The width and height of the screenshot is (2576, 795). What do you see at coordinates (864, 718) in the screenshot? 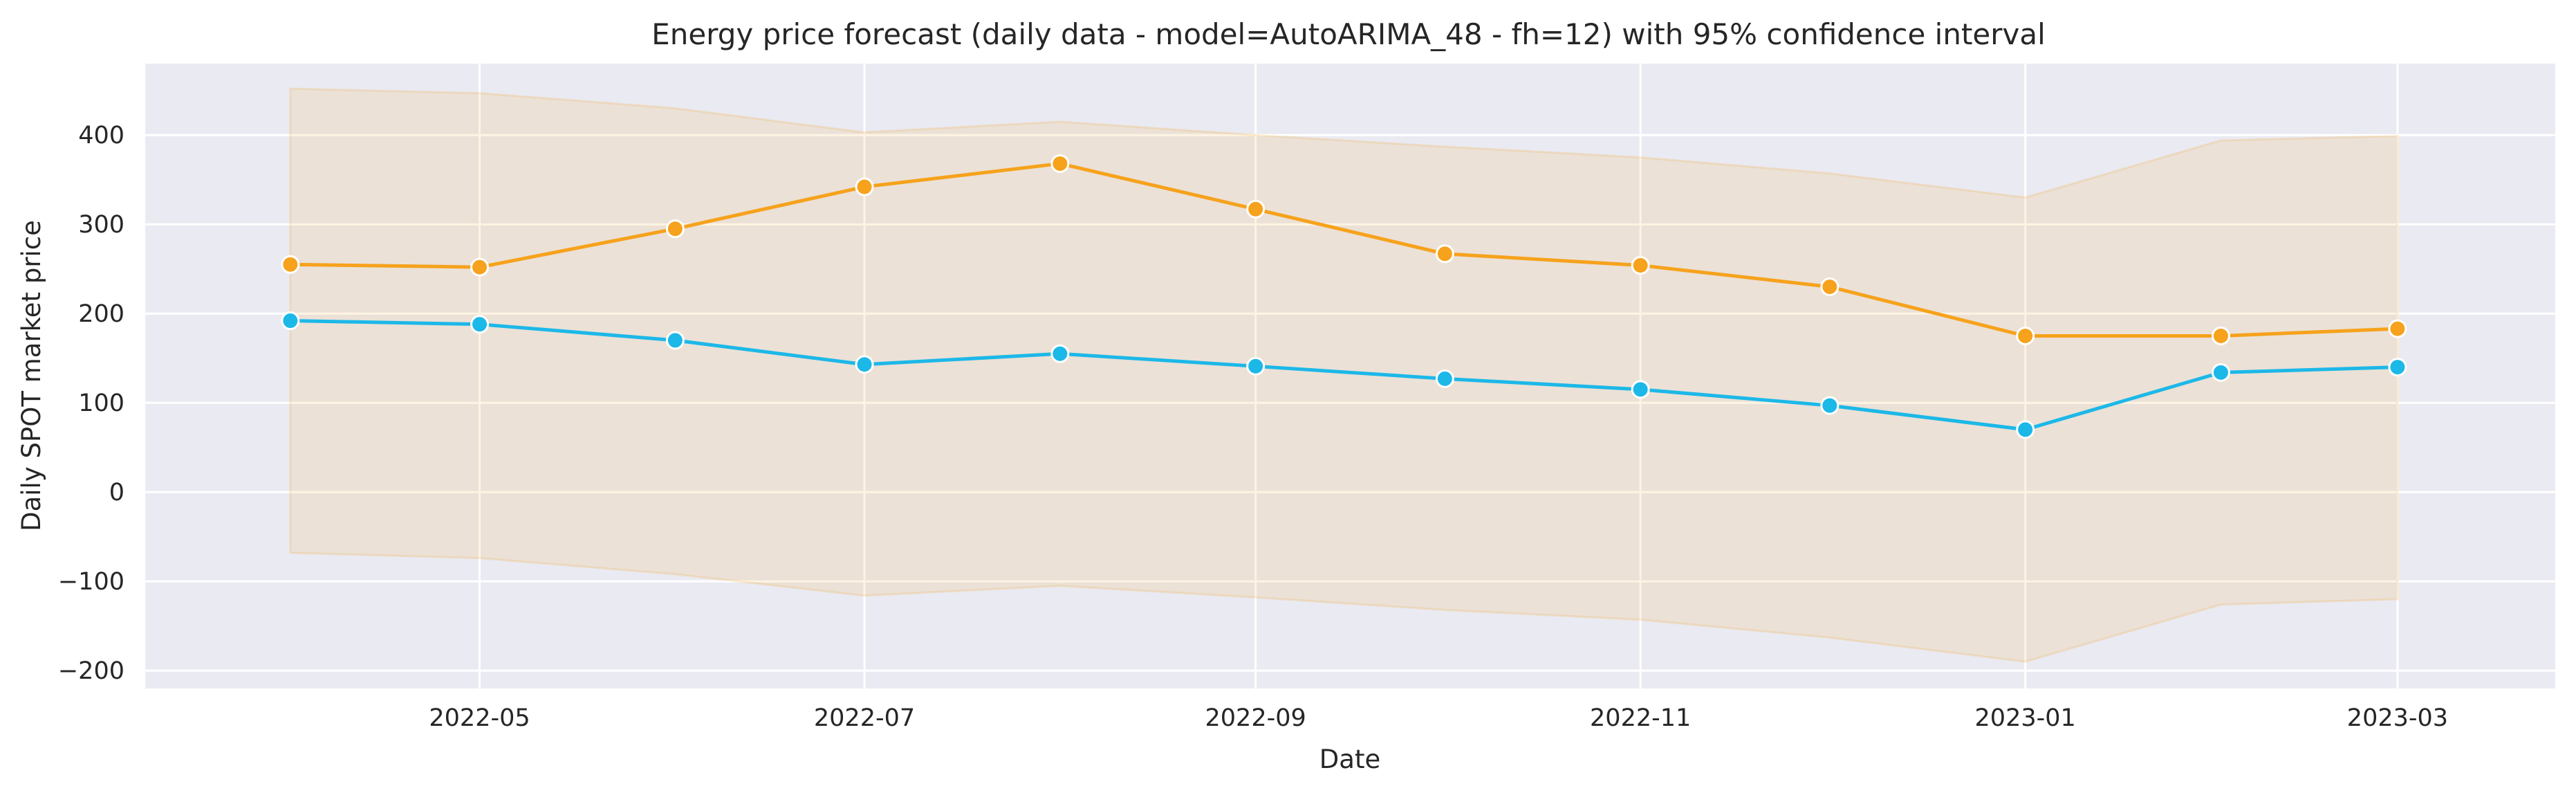
I see `x-tick-label: 2022-07` at bounding box center [864, 718].